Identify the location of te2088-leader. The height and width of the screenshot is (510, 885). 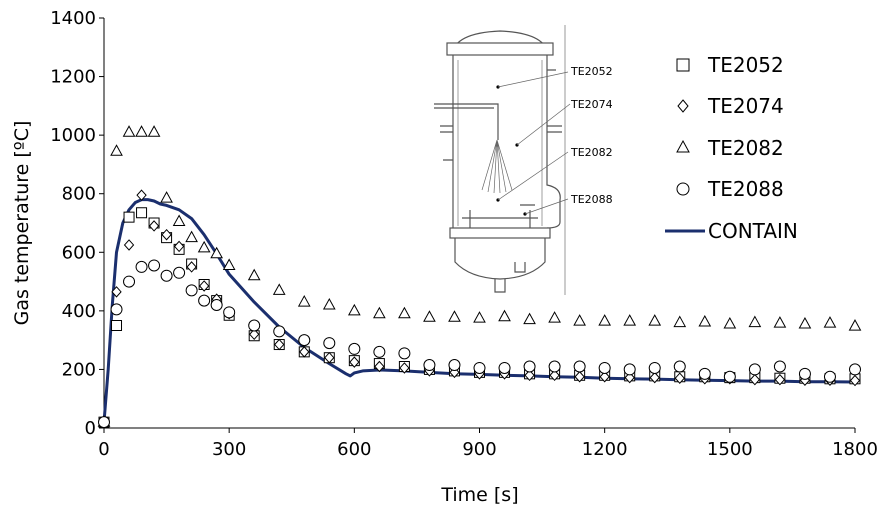
(546, 206).